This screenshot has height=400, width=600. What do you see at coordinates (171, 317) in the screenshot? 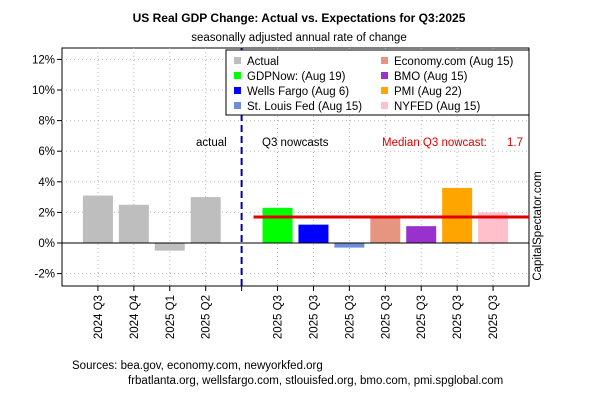
I see `x-tick-label: 2025 Q1` at bounding box center [171, 317].